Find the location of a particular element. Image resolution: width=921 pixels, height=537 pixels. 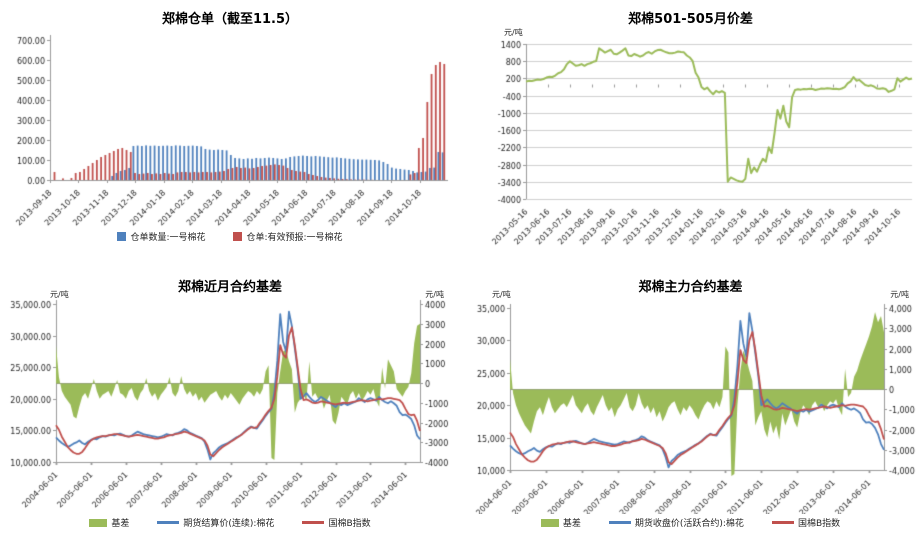

legend-item-receipt-count: 仓单数量:一号棉花 is located at coordinates (161, 236).